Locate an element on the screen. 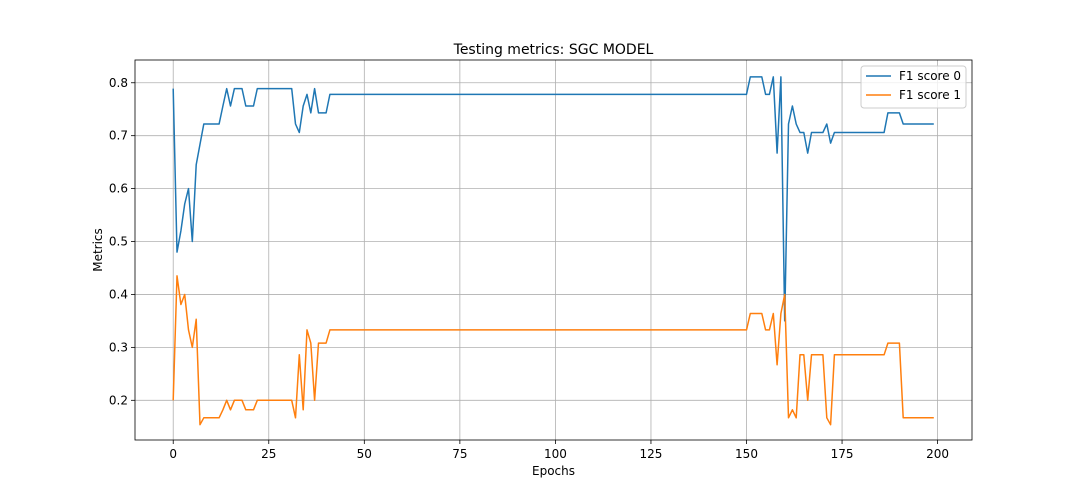 The height and width of the screenshot is (504, 1080). x-tick-label: 100 is located at coordinates (555, 454).